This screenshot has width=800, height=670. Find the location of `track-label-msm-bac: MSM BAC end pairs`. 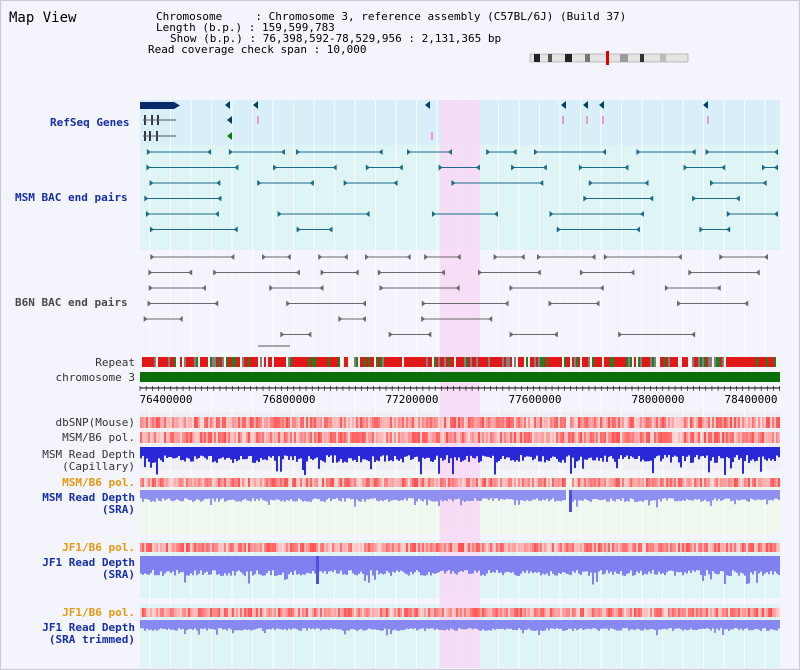

track-label-msm-bac: MSM BAC end pairs is located at coordinates (71, 197).